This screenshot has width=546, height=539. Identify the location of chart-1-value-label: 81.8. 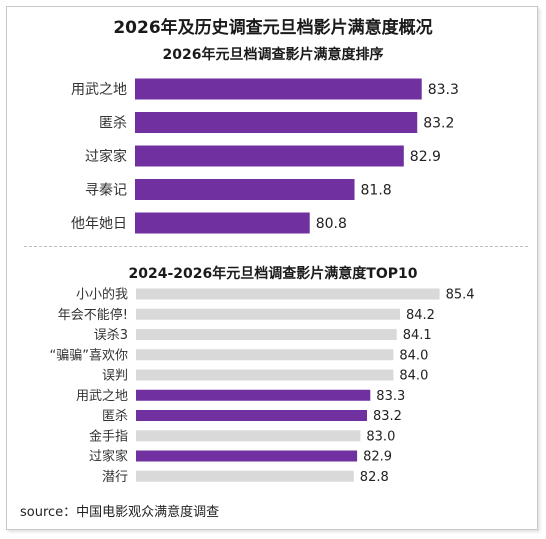
(376, 191).